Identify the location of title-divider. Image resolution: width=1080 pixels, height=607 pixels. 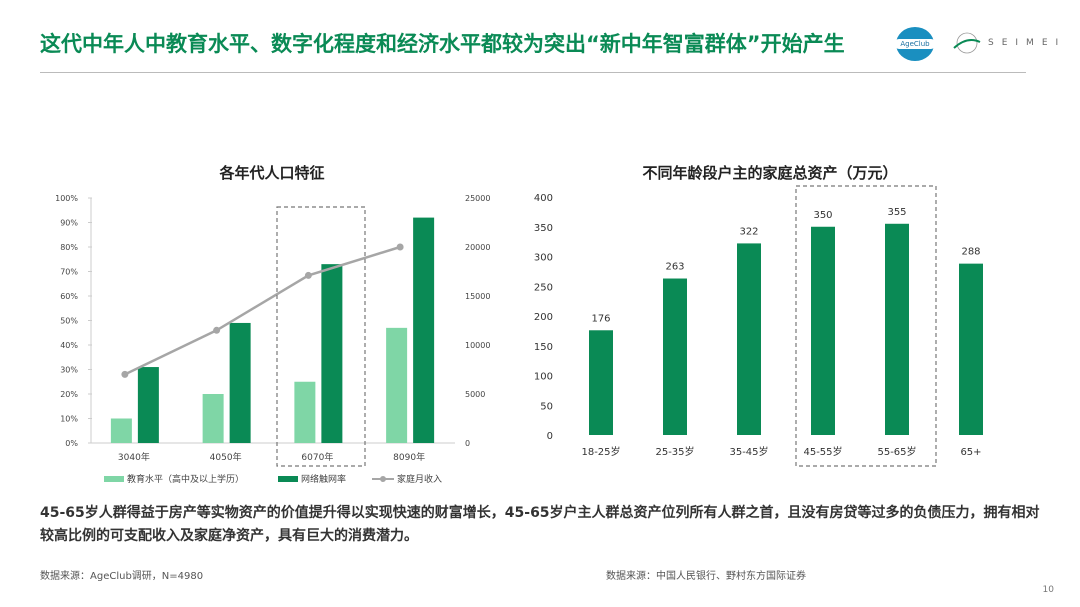
(533, 72).